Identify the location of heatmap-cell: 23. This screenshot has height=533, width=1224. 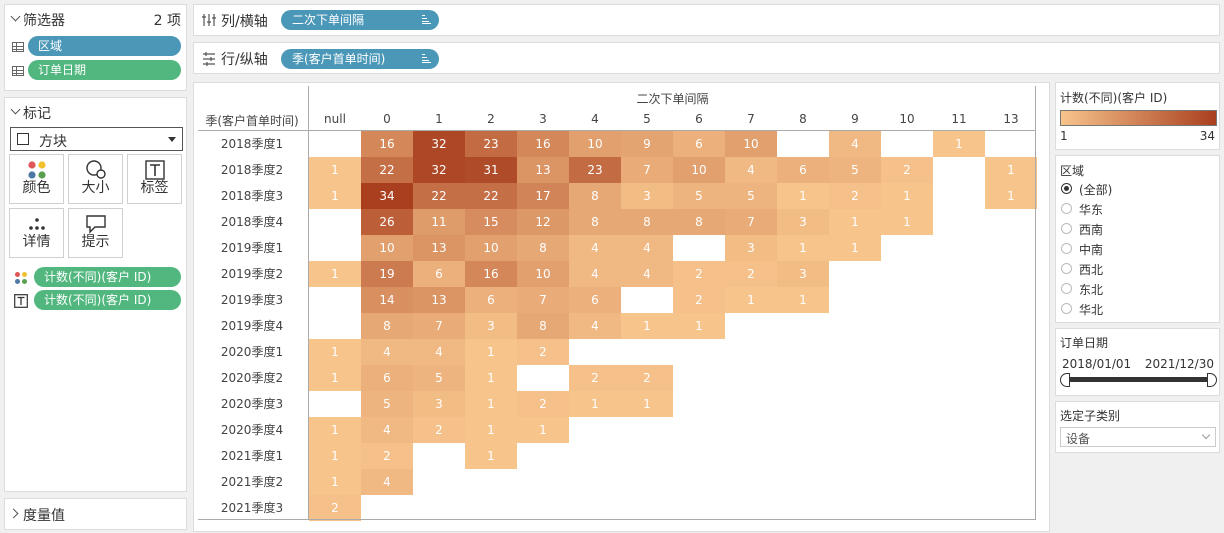
(595, 170).